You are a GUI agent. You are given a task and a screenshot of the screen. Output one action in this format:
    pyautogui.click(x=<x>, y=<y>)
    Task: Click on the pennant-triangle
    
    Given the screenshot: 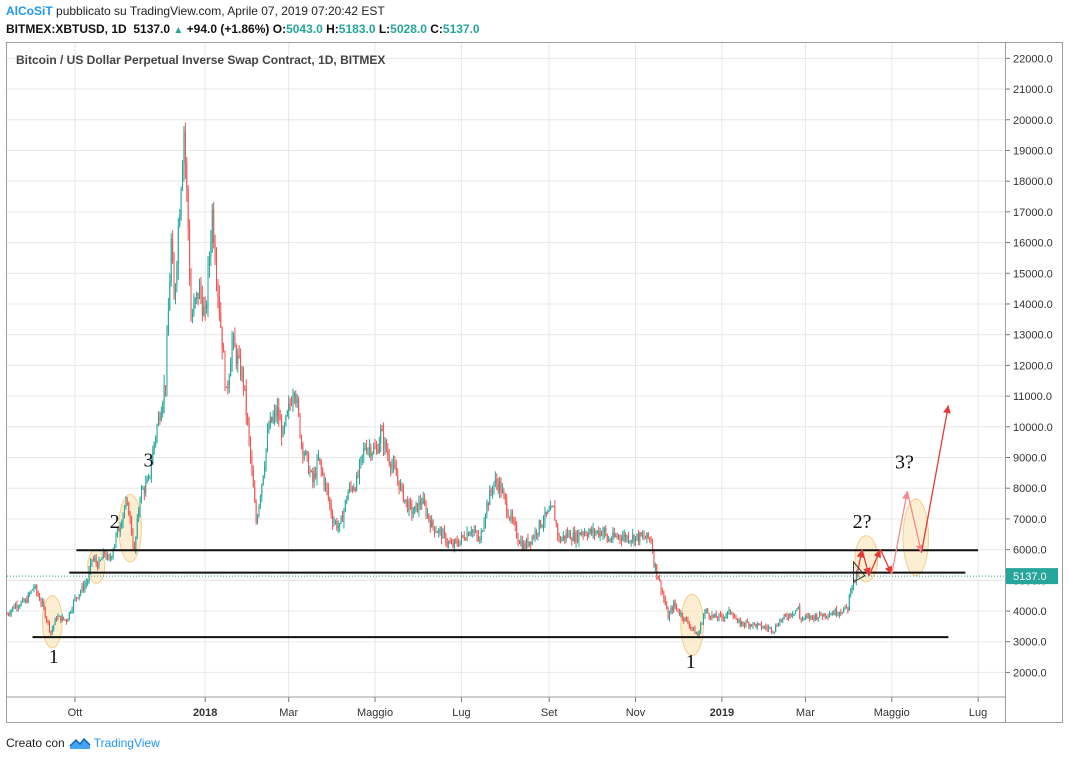 What is the action you would take?
    pyautogui.click(x=859, y=571)
    